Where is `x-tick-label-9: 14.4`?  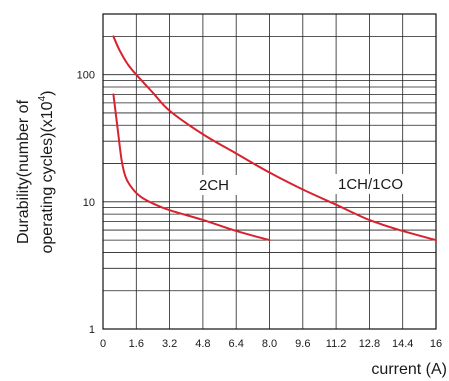
x-tick-label-9: 14.4 is located at coordinates (402, 344).